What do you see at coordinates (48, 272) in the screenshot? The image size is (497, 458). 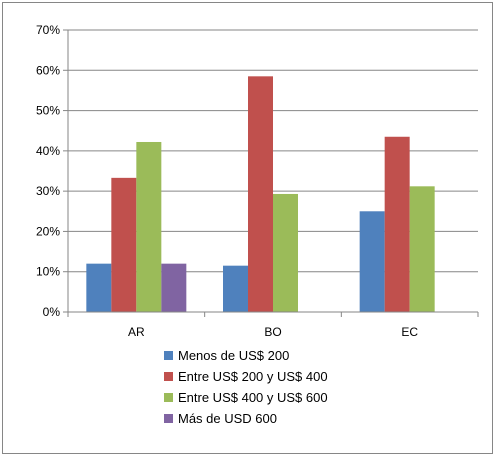 I see `y-tick-label: 10%` at bounding box center [48, 272].